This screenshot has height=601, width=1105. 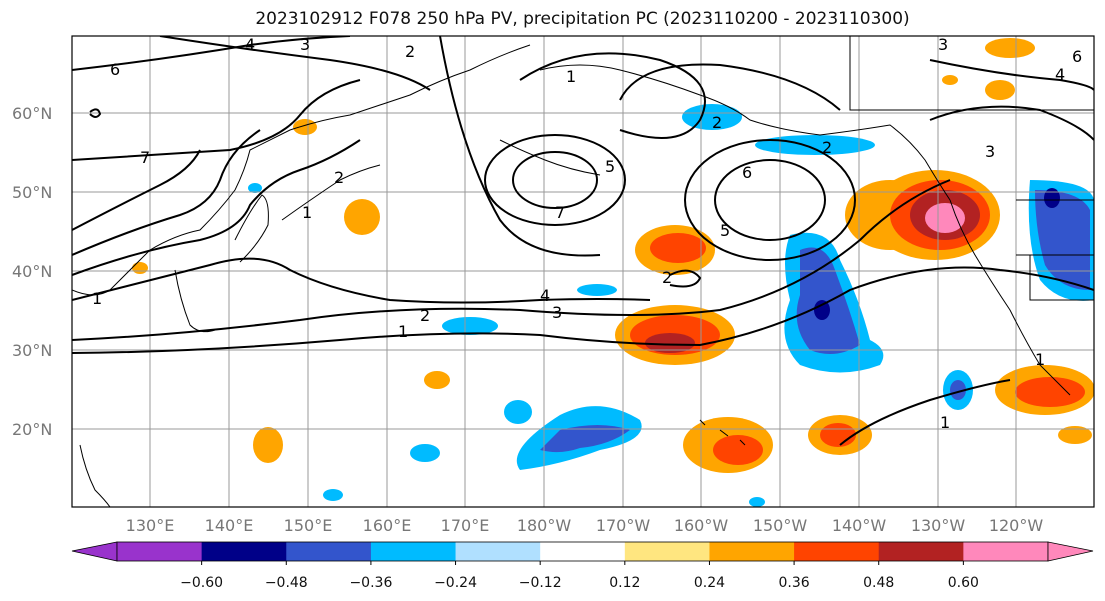 I want to click on colorbar-tick-label: 0.36, so click(x=794, y=583).